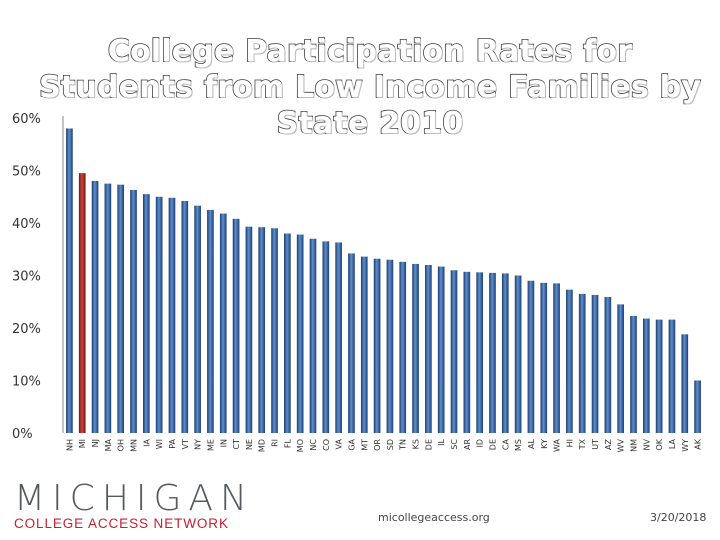  What do you see at coordinates (390, 444) in the screenshot?
I see `x-tick-label: SD` at bounding box center [390, 444].